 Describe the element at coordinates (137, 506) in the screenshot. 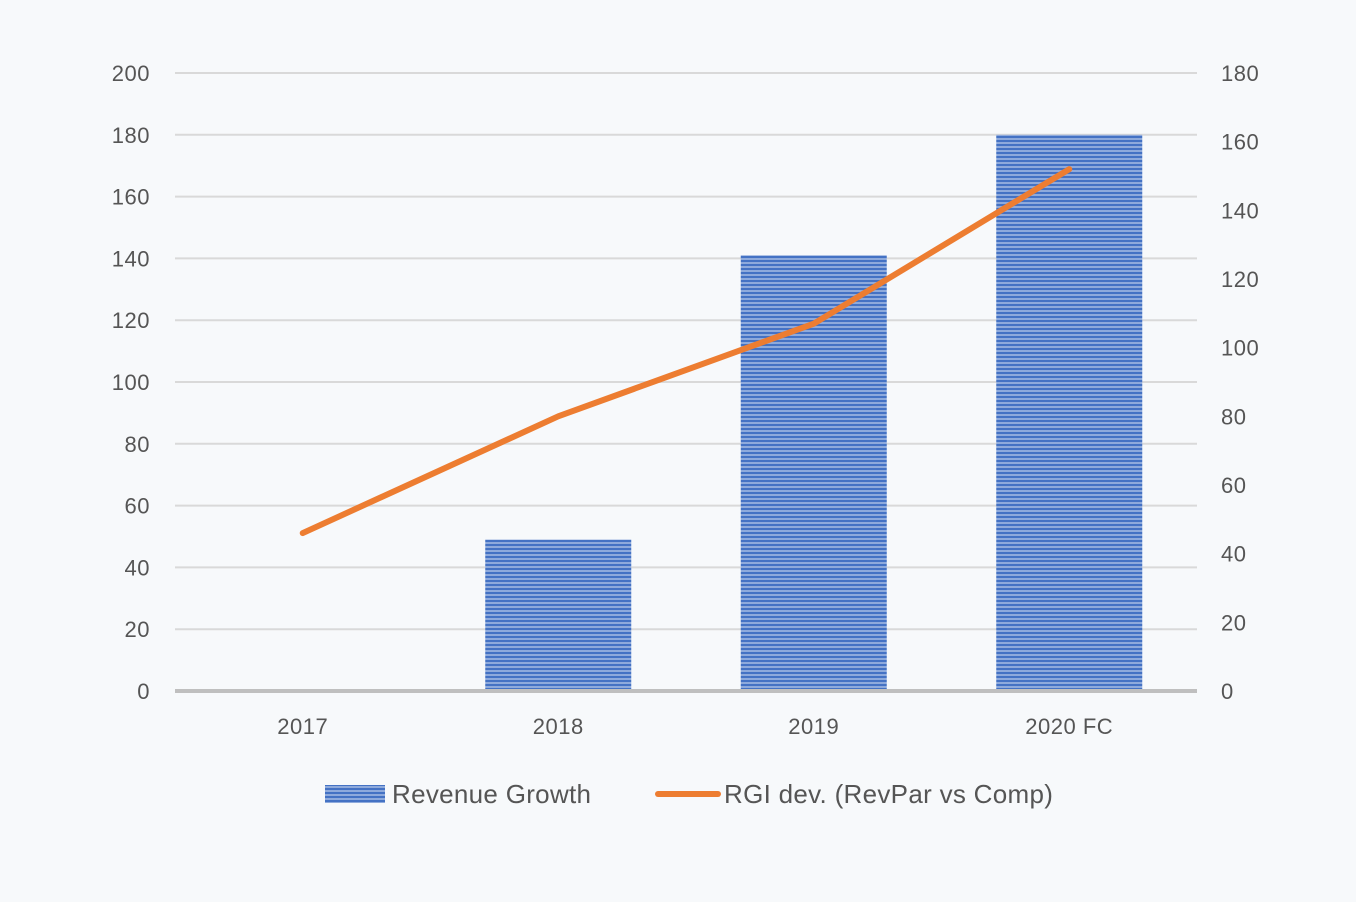

I see `left-tick-label: 60` at that location.